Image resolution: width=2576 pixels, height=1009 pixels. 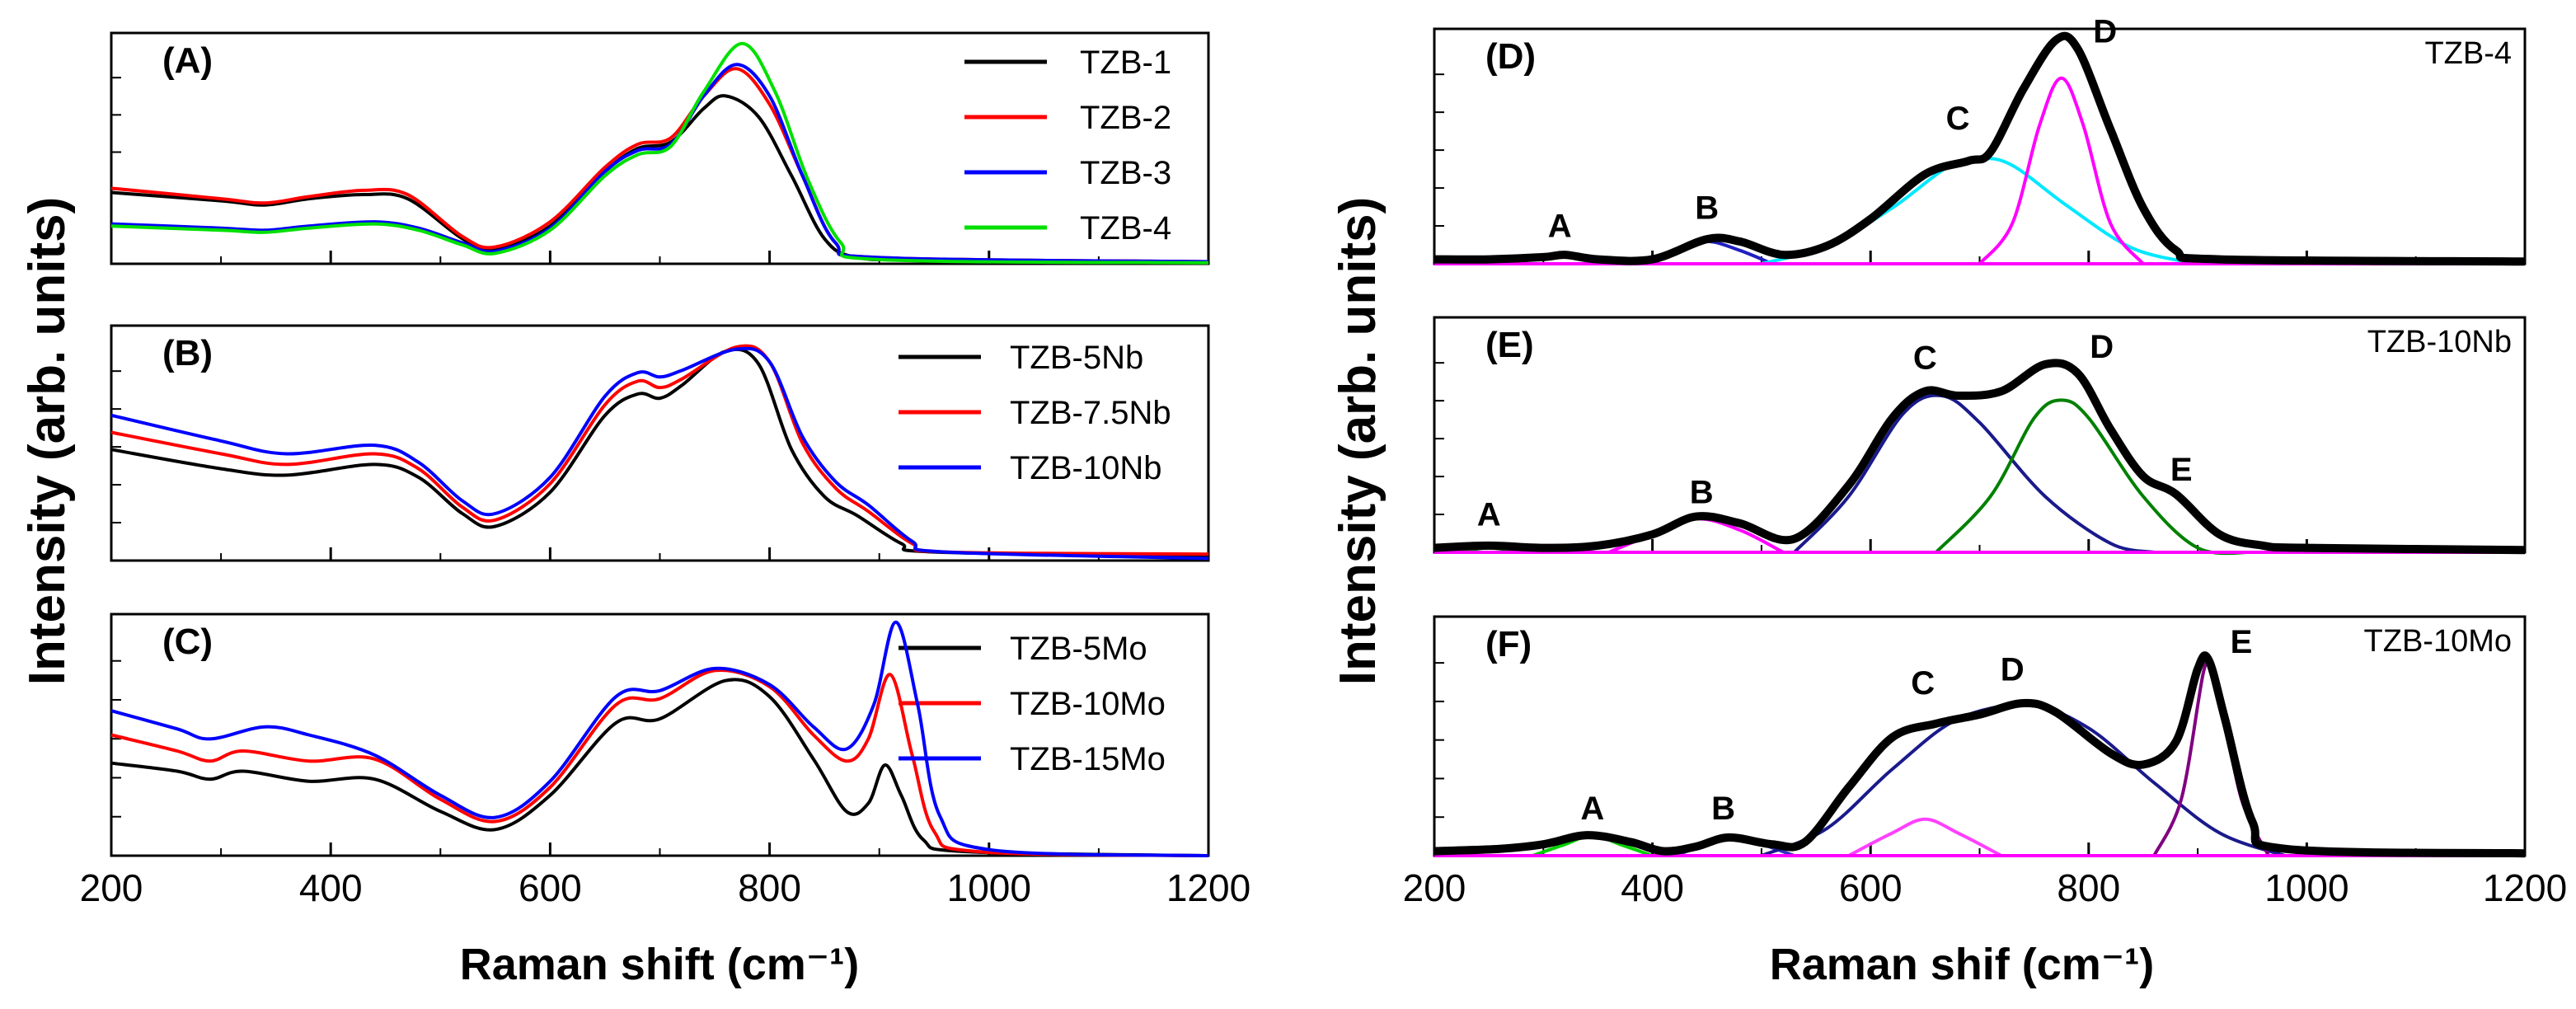 I want to click on legend-label-tzb-10nb: TZB-10Nb, so click(x=1086, y=468).